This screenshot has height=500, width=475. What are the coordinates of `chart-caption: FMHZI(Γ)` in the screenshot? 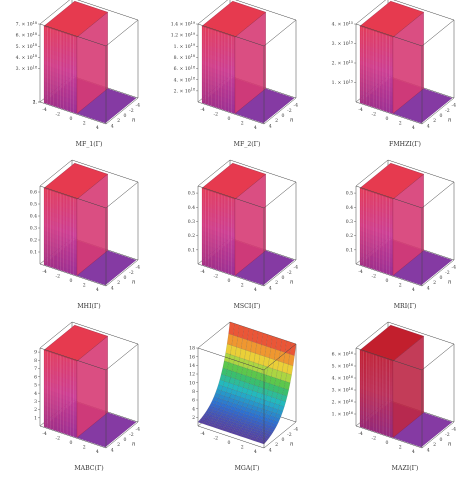 It's located at (405, 144).